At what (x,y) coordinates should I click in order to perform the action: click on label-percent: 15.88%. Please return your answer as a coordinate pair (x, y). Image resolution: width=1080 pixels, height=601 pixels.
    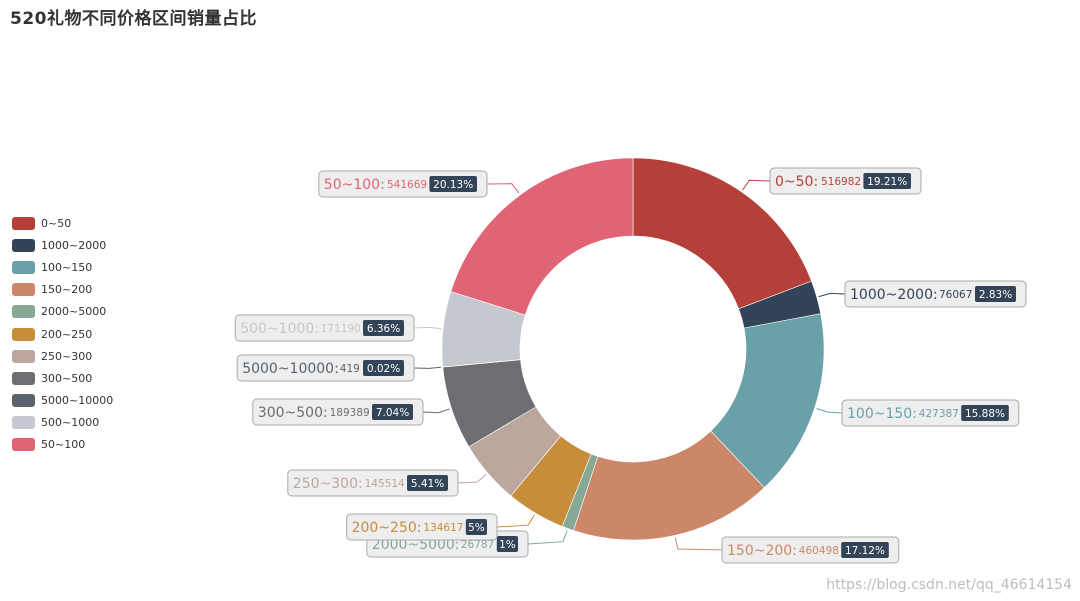
    Looking at the image, I should click on (985, 414).